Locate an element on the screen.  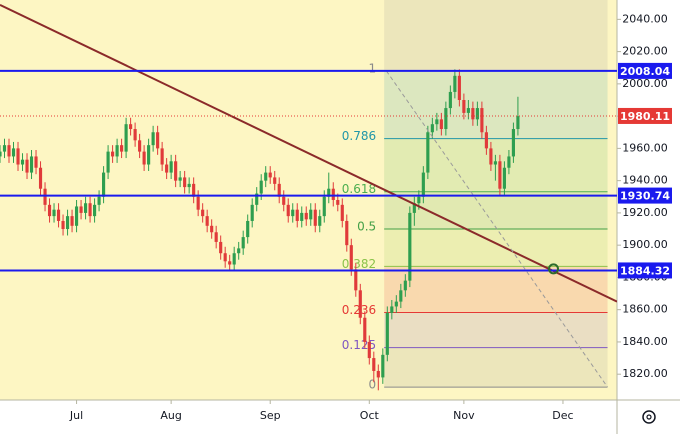
gear-icon is located at coordinates (649, 417).